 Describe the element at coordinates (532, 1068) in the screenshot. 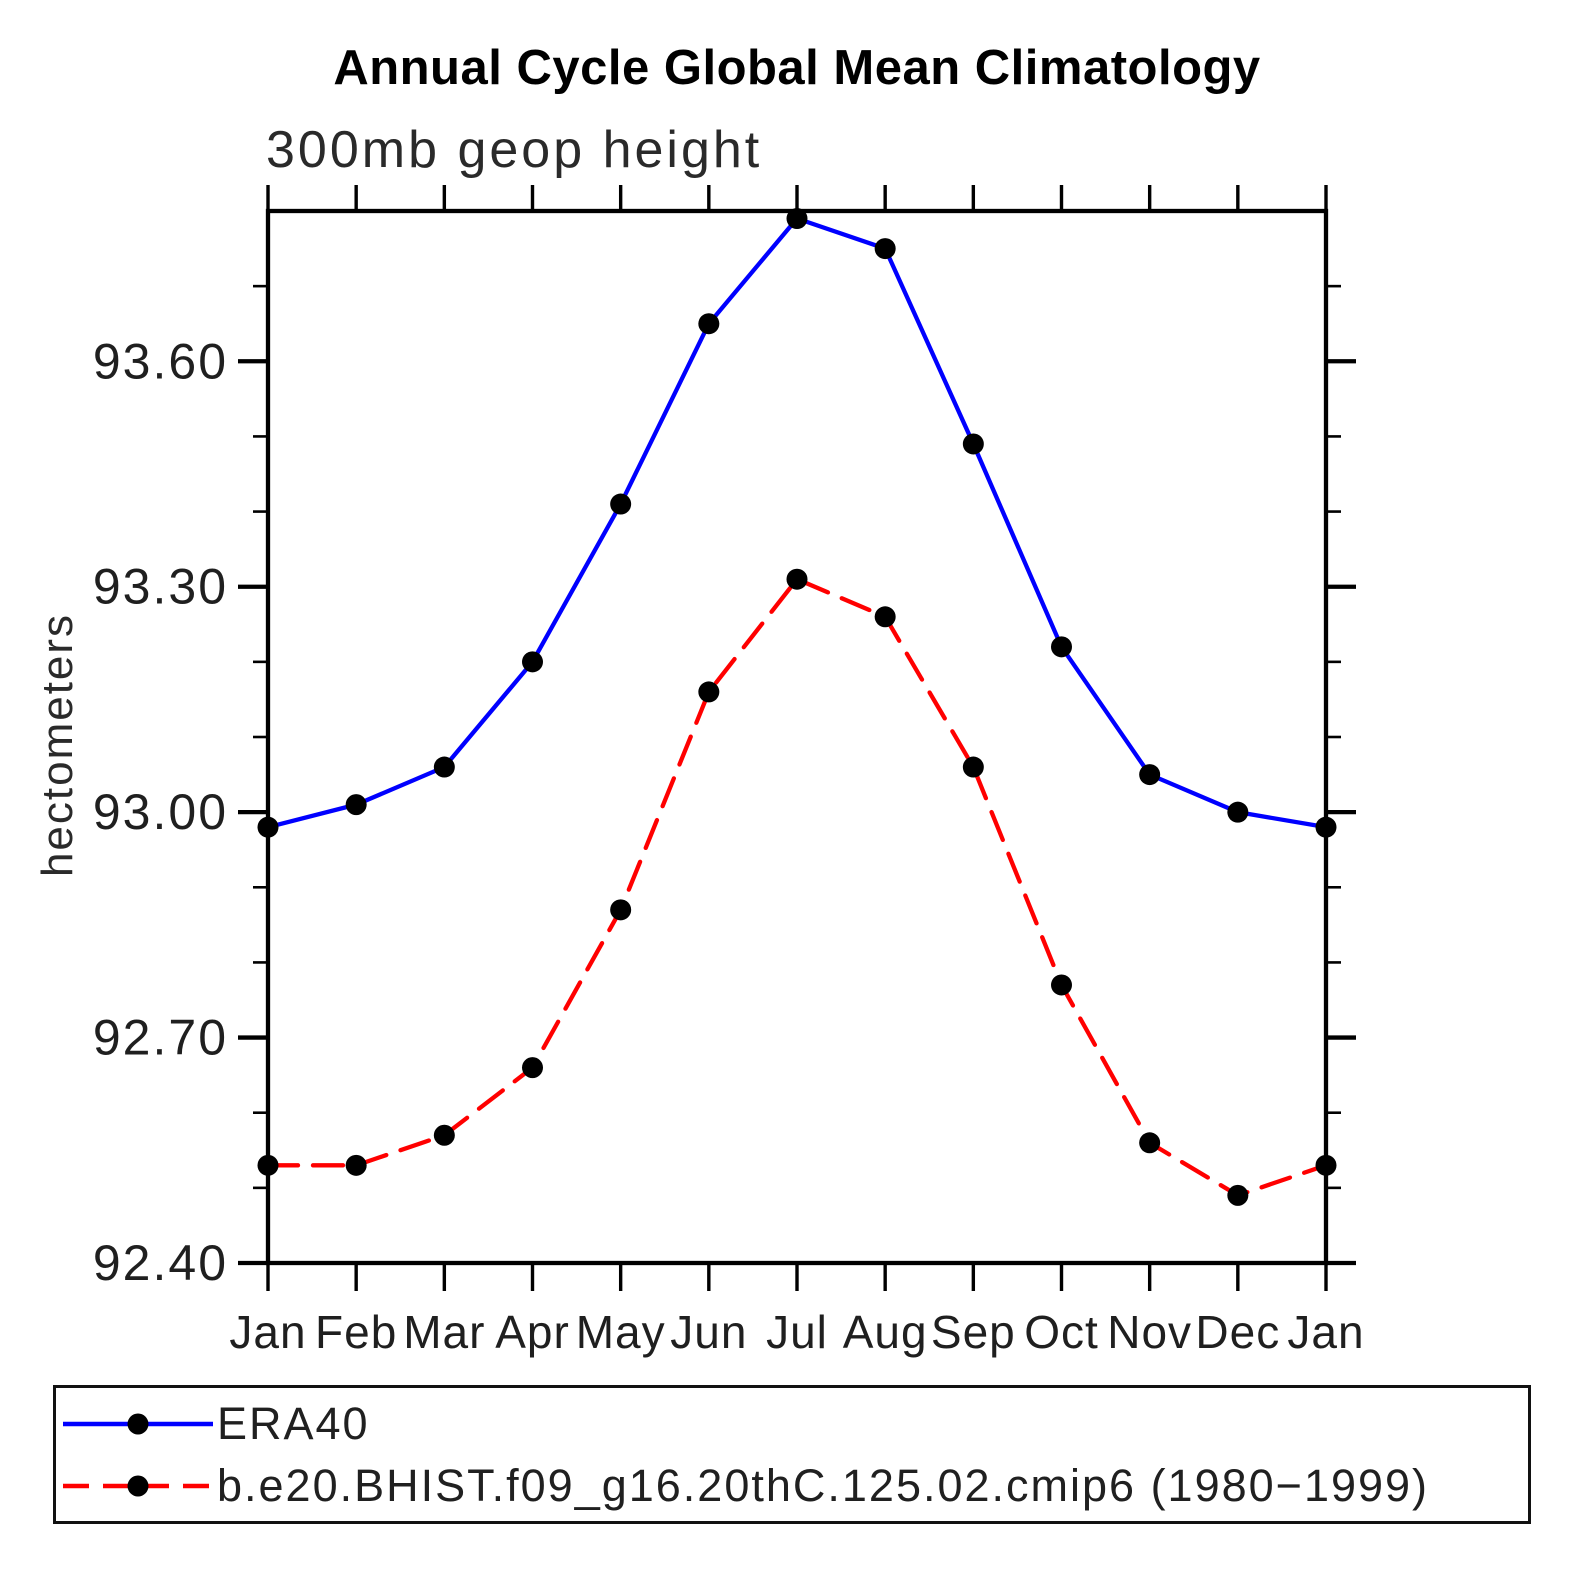

I see `data-point-s1-Apr` at that location.